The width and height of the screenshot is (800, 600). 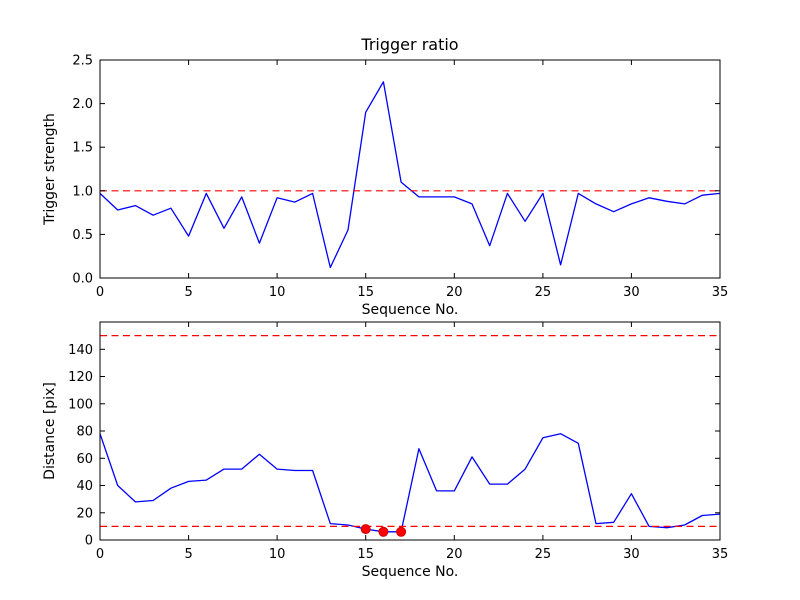 What do you see at coordinates (89, 541) in the screenshot?
I see `y-tick-label: 0` at bounding box center [89, 541].